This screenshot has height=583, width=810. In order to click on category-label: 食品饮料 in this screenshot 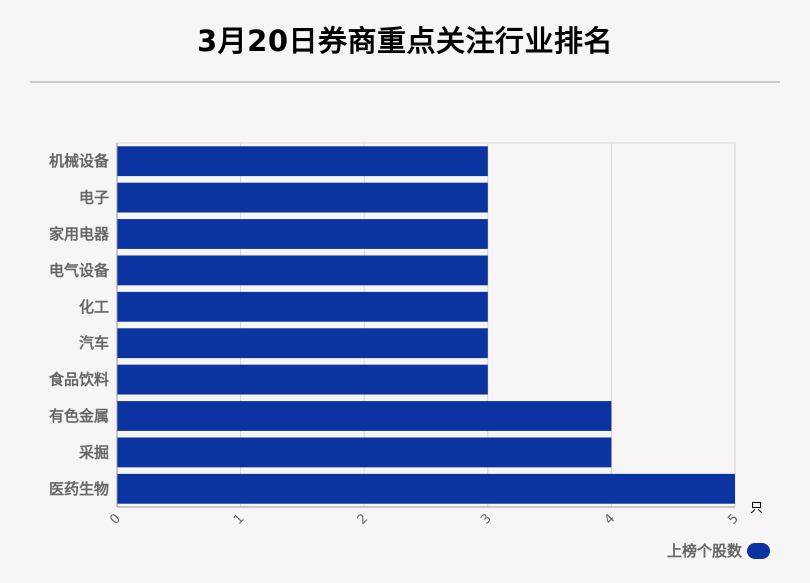, I will do `click(79, 380)`.